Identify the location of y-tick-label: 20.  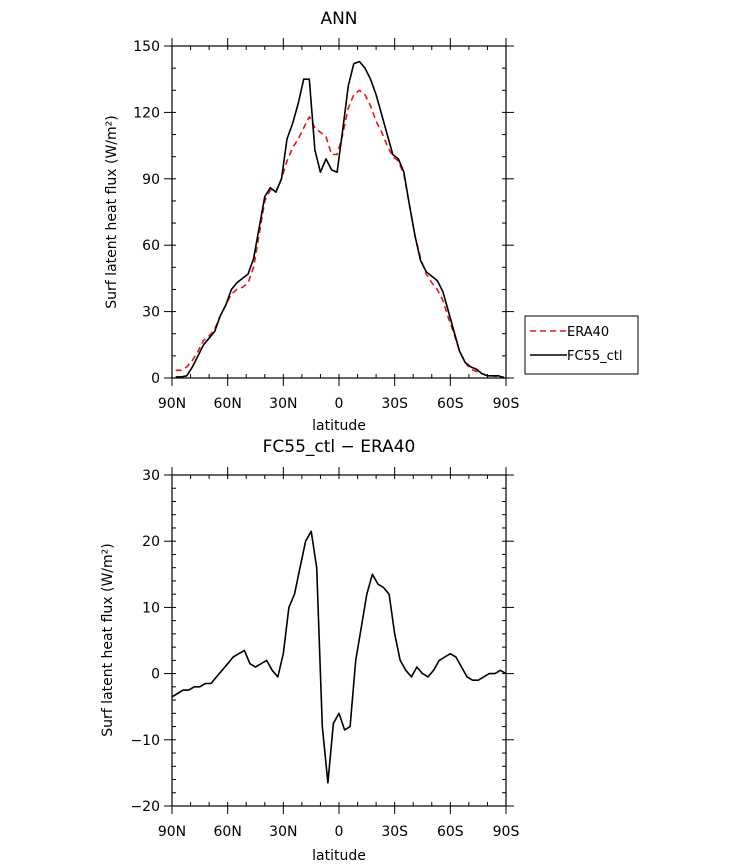
(151, 542).